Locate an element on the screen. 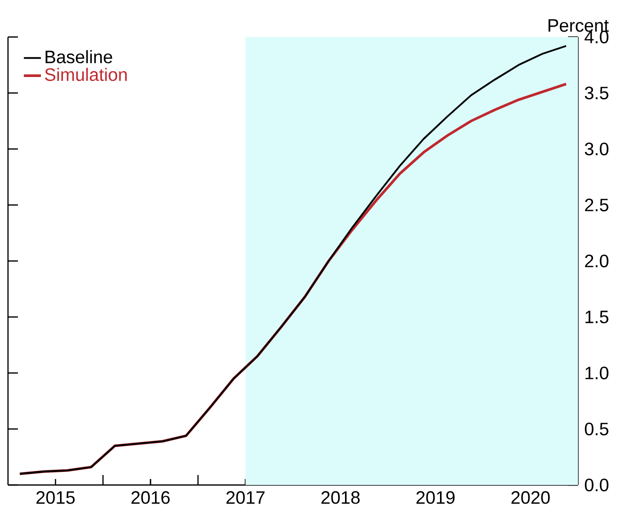  x-tick-label: 2020 is located at coordinates (530, 497).